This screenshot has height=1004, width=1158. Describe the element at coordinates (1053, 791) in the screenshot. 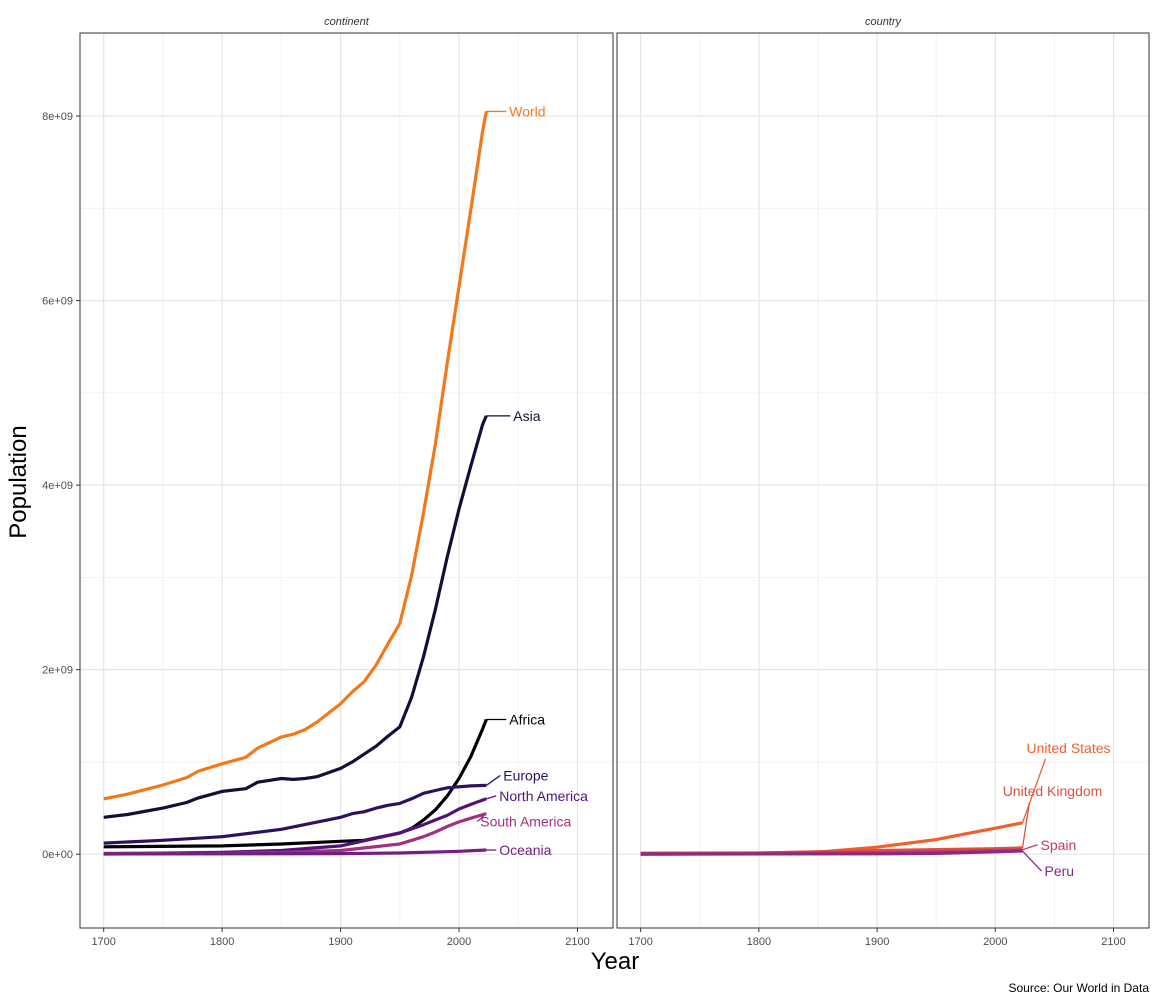

I see `series-label: United Kingdom` at that location.